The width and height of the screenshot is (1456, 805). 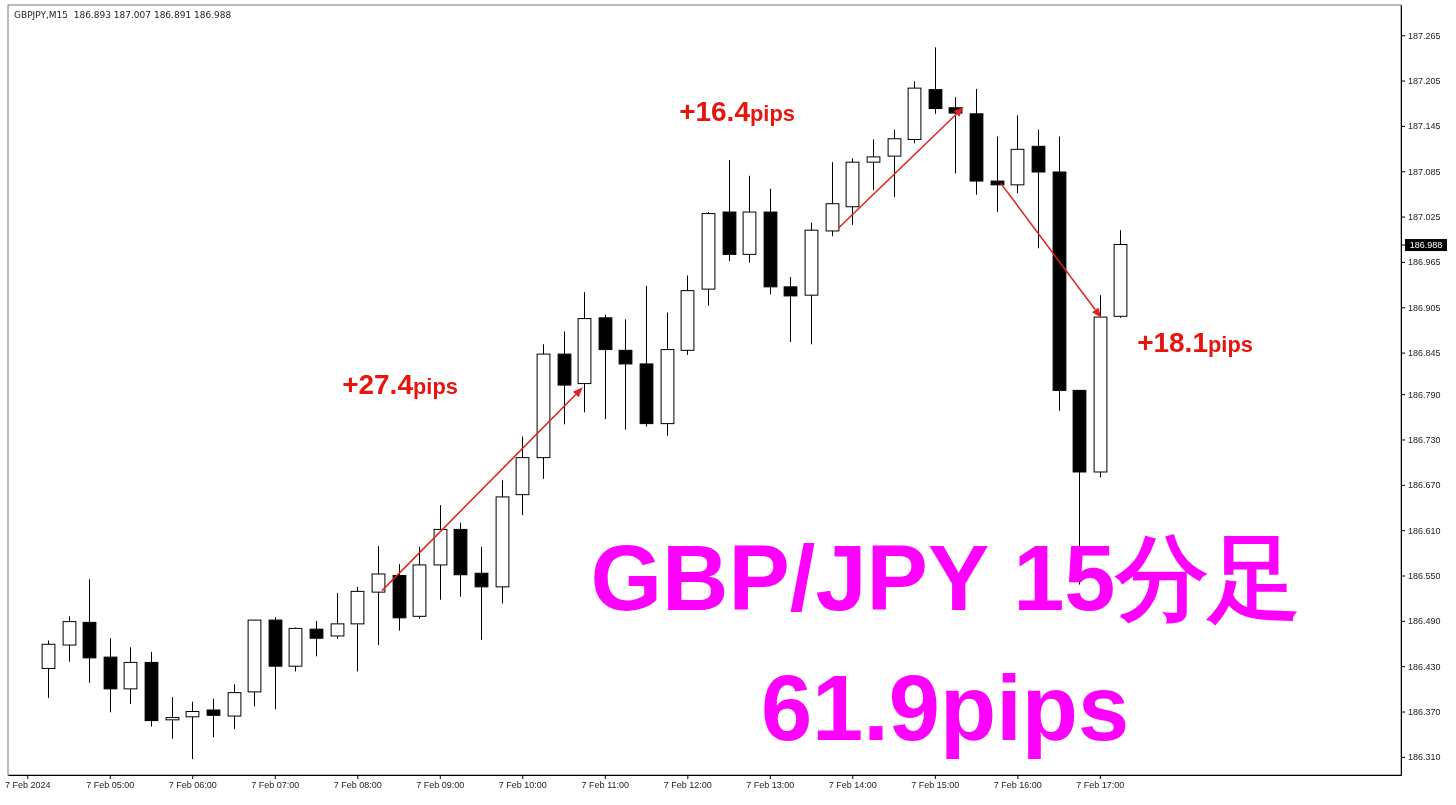 What do you see at coordinates (1195, 342) in the screenshot?
I see `annotation: +18.1pips` at bounding box center [1195, 342].